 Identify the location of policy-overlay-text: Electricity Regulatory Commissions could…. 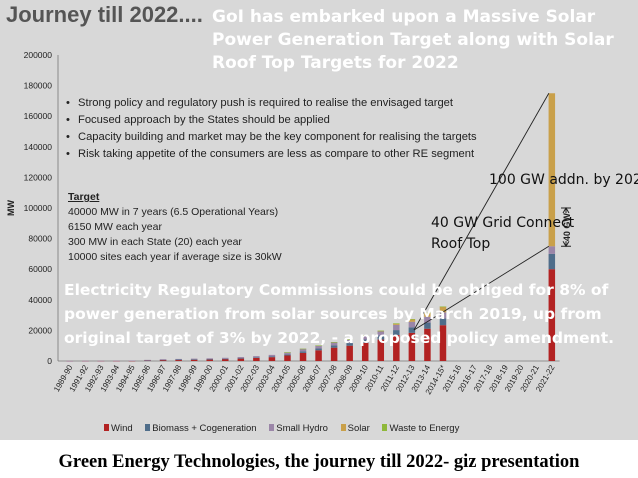
(344, 314).